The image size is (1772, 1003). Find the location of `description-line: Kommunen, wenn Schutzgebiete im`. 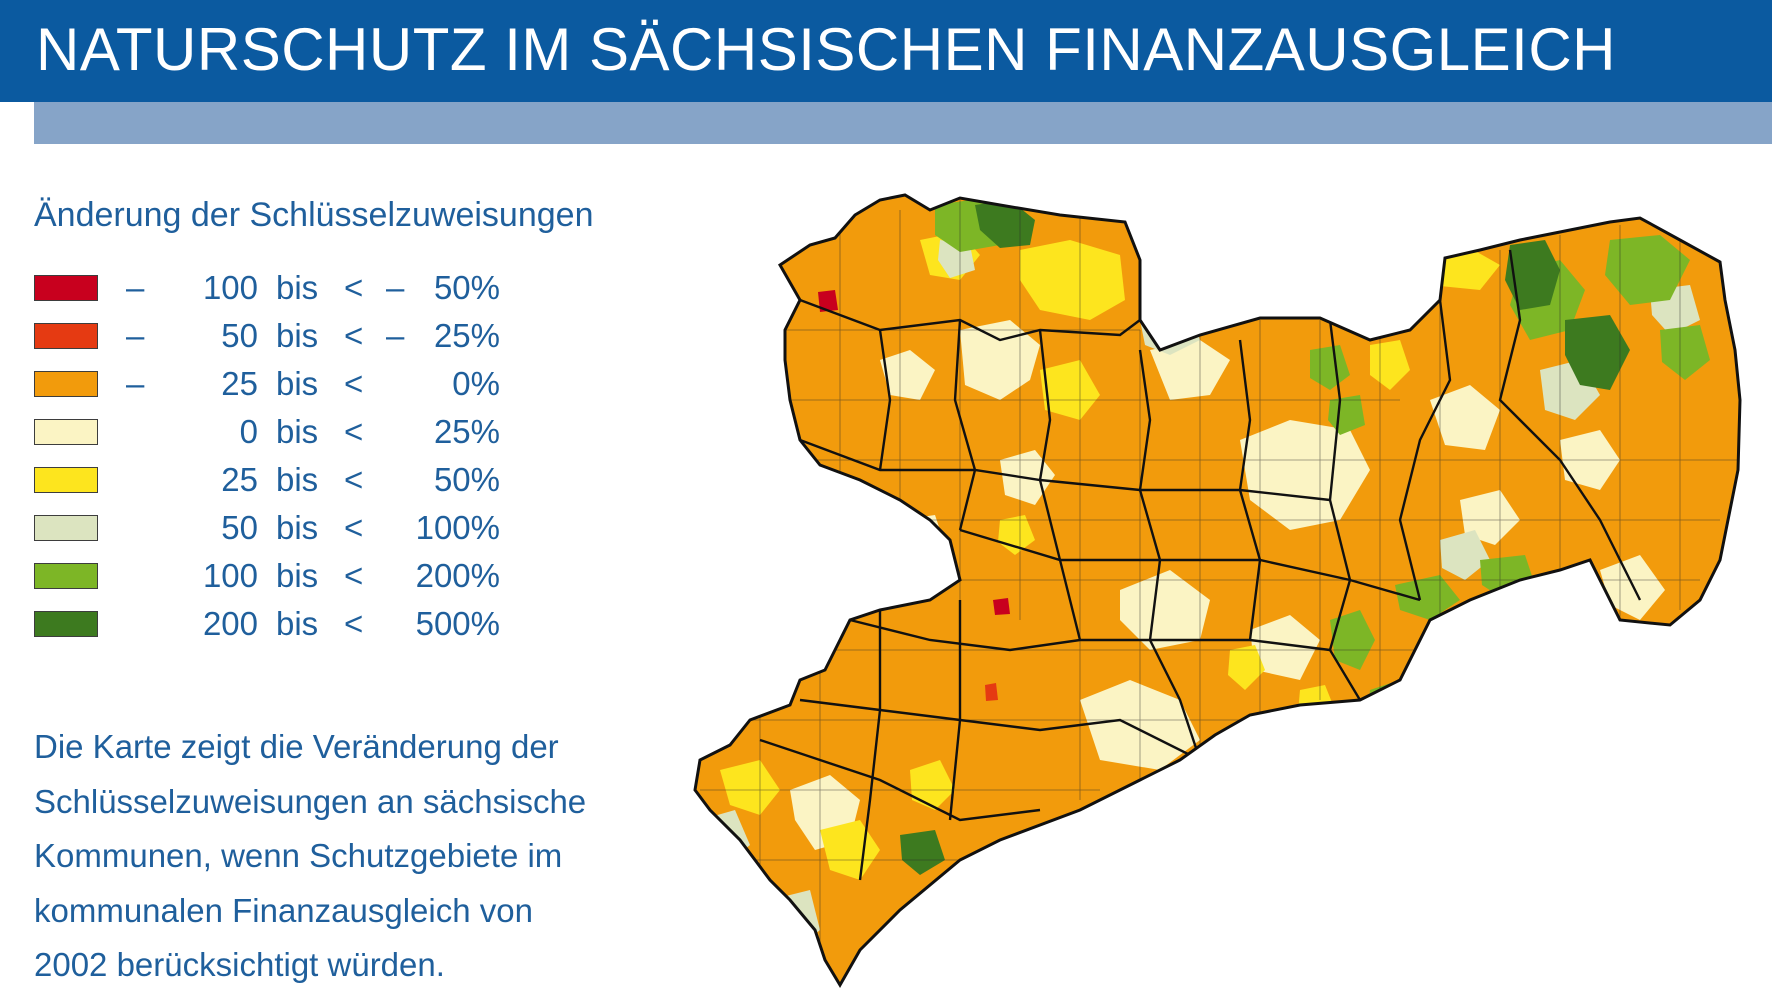

description-line: Kommunen, wenn Schutzgebiete im is located at coordinates (298, 855).